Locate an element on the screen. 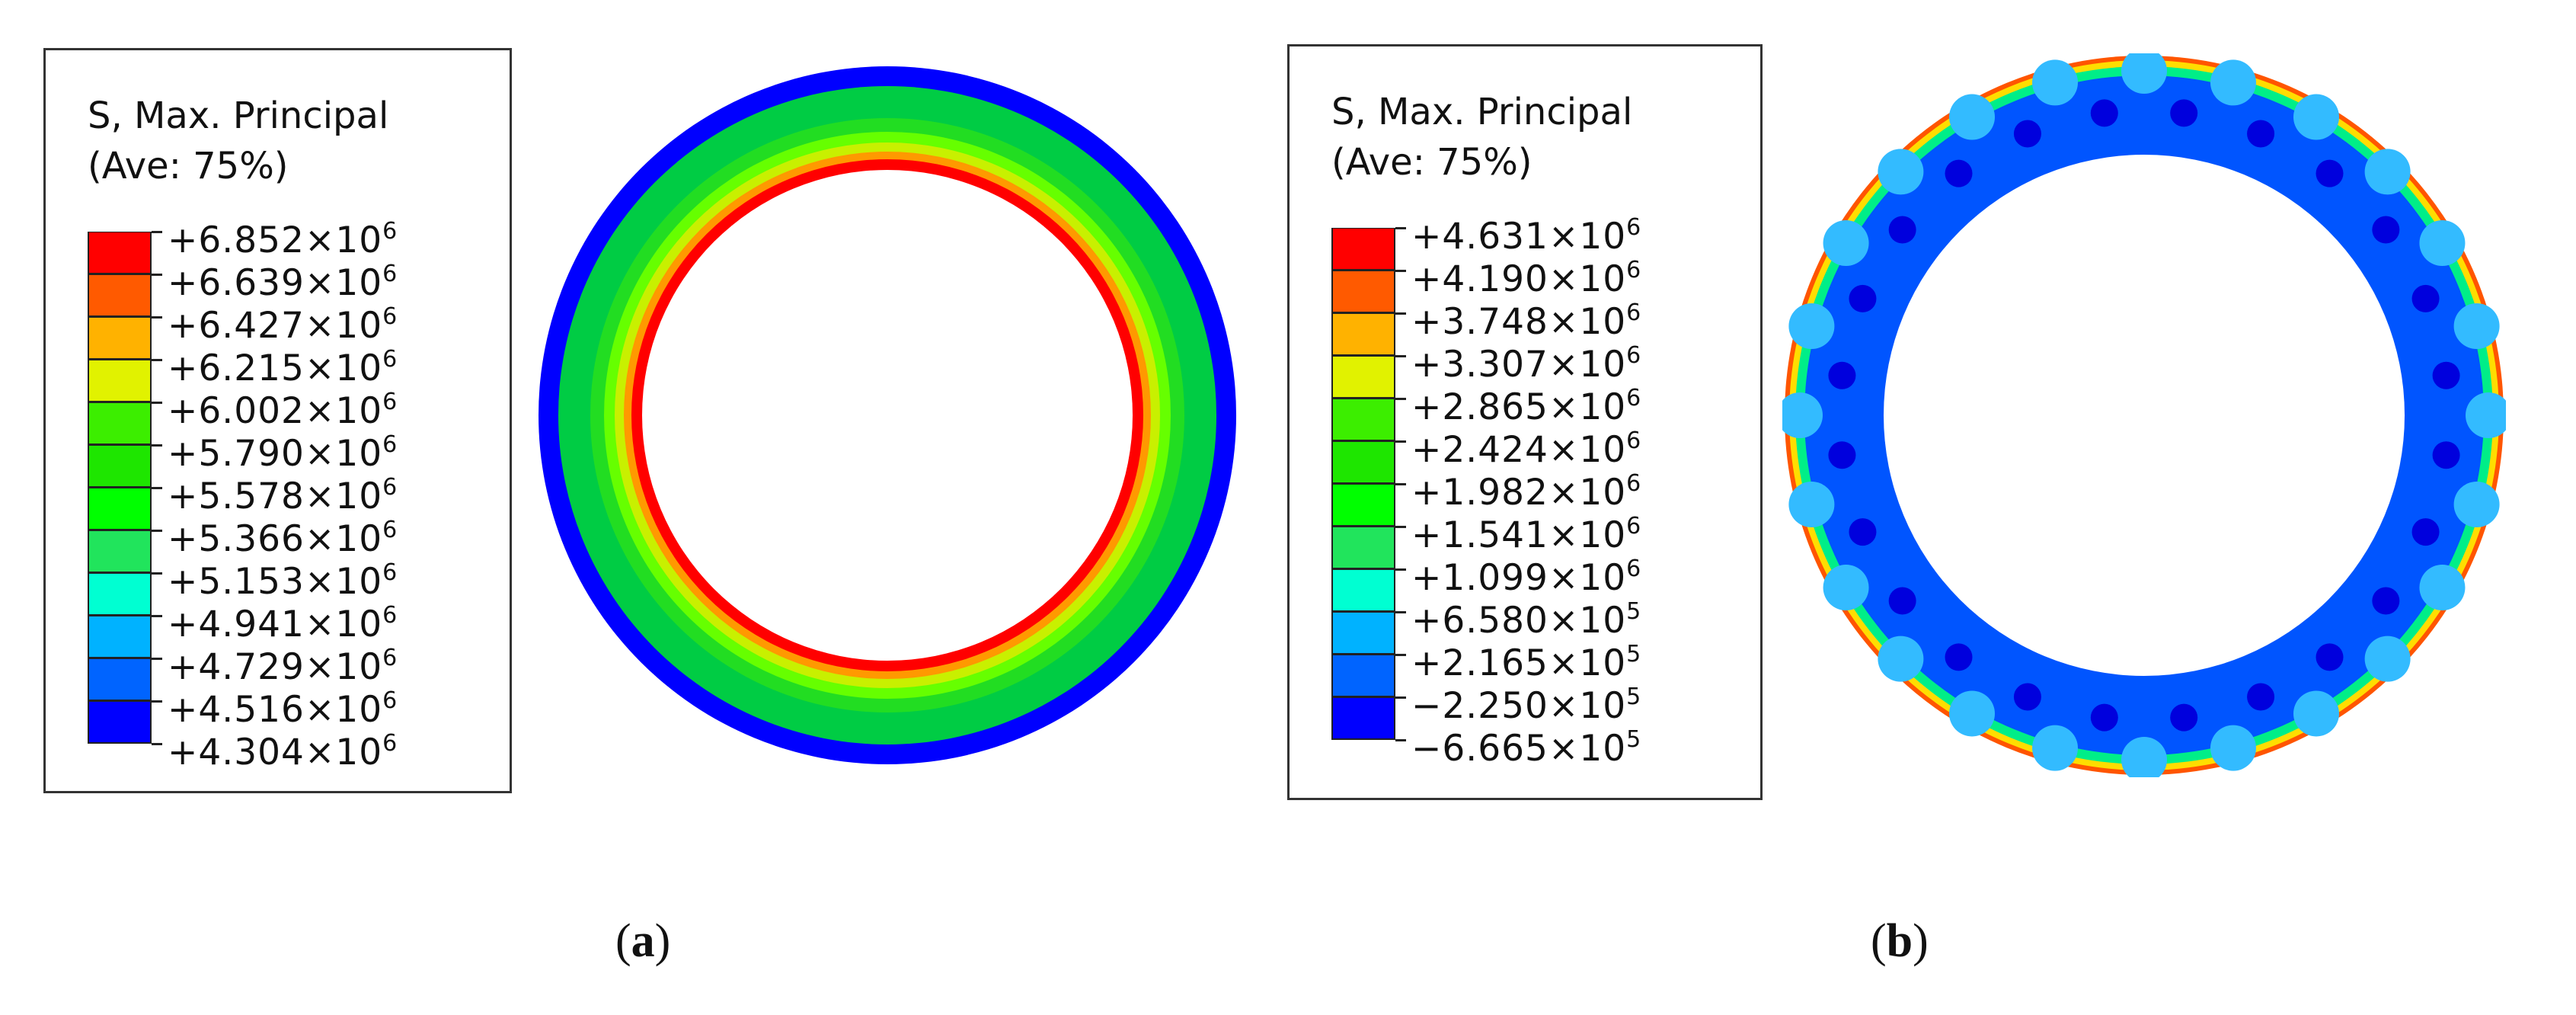 This screenshot has height=1015, width=2576. legend-value: +6.639×106 is located at coordinates (283, 282).